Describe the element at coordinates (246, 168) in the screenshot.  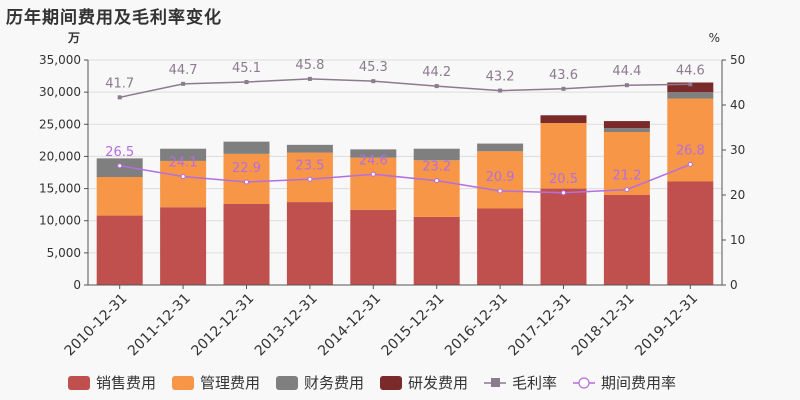
I see `data-label: 22.9` at that location.